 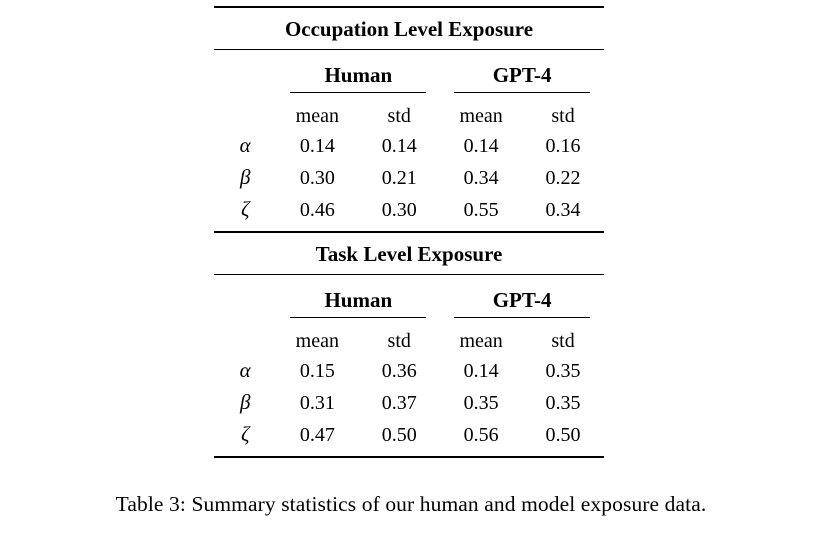 I want to click on cell-value: 0.55, so click(x=481, y=213).